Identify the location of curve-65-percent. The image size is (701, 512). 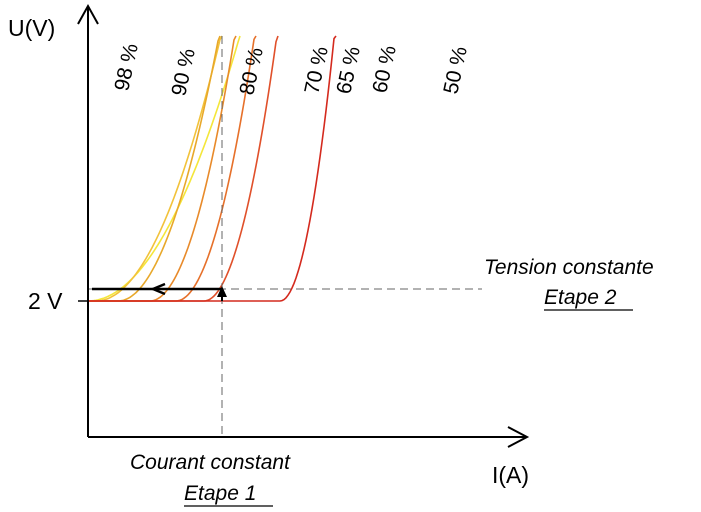
(172, 168).